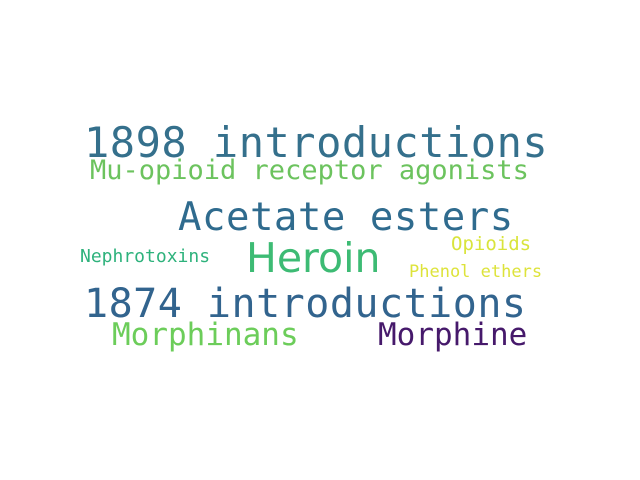  Describe the element at coordinates (346, 217) in the screenshot. I see `word-acetate-esters: Acetate esters` at that location.